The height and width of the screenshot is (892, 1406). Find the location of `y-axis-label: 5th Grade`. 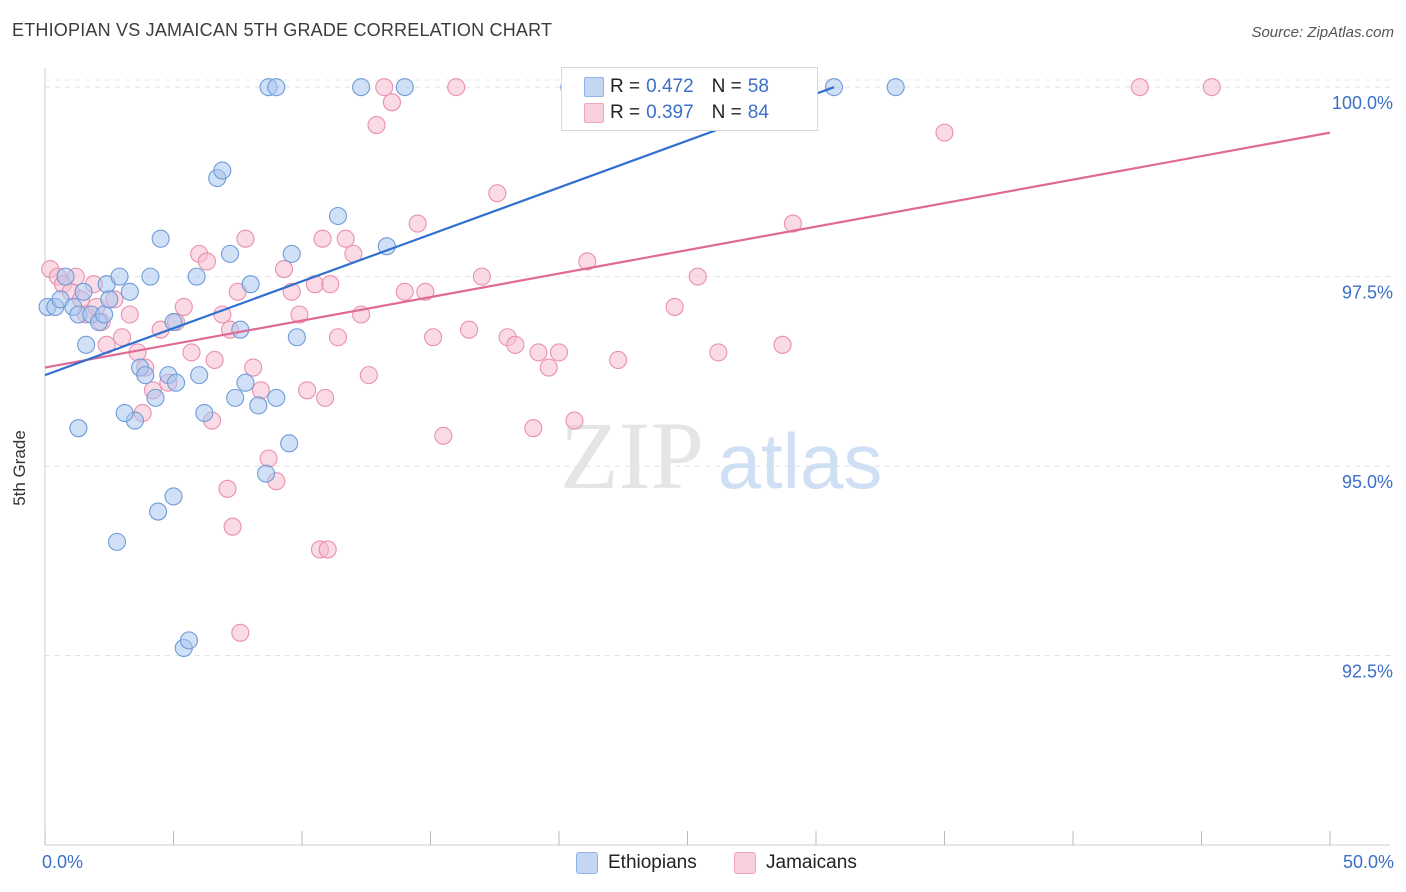

y-axis-label: 5th Grade is located at coordinates (19, 468).